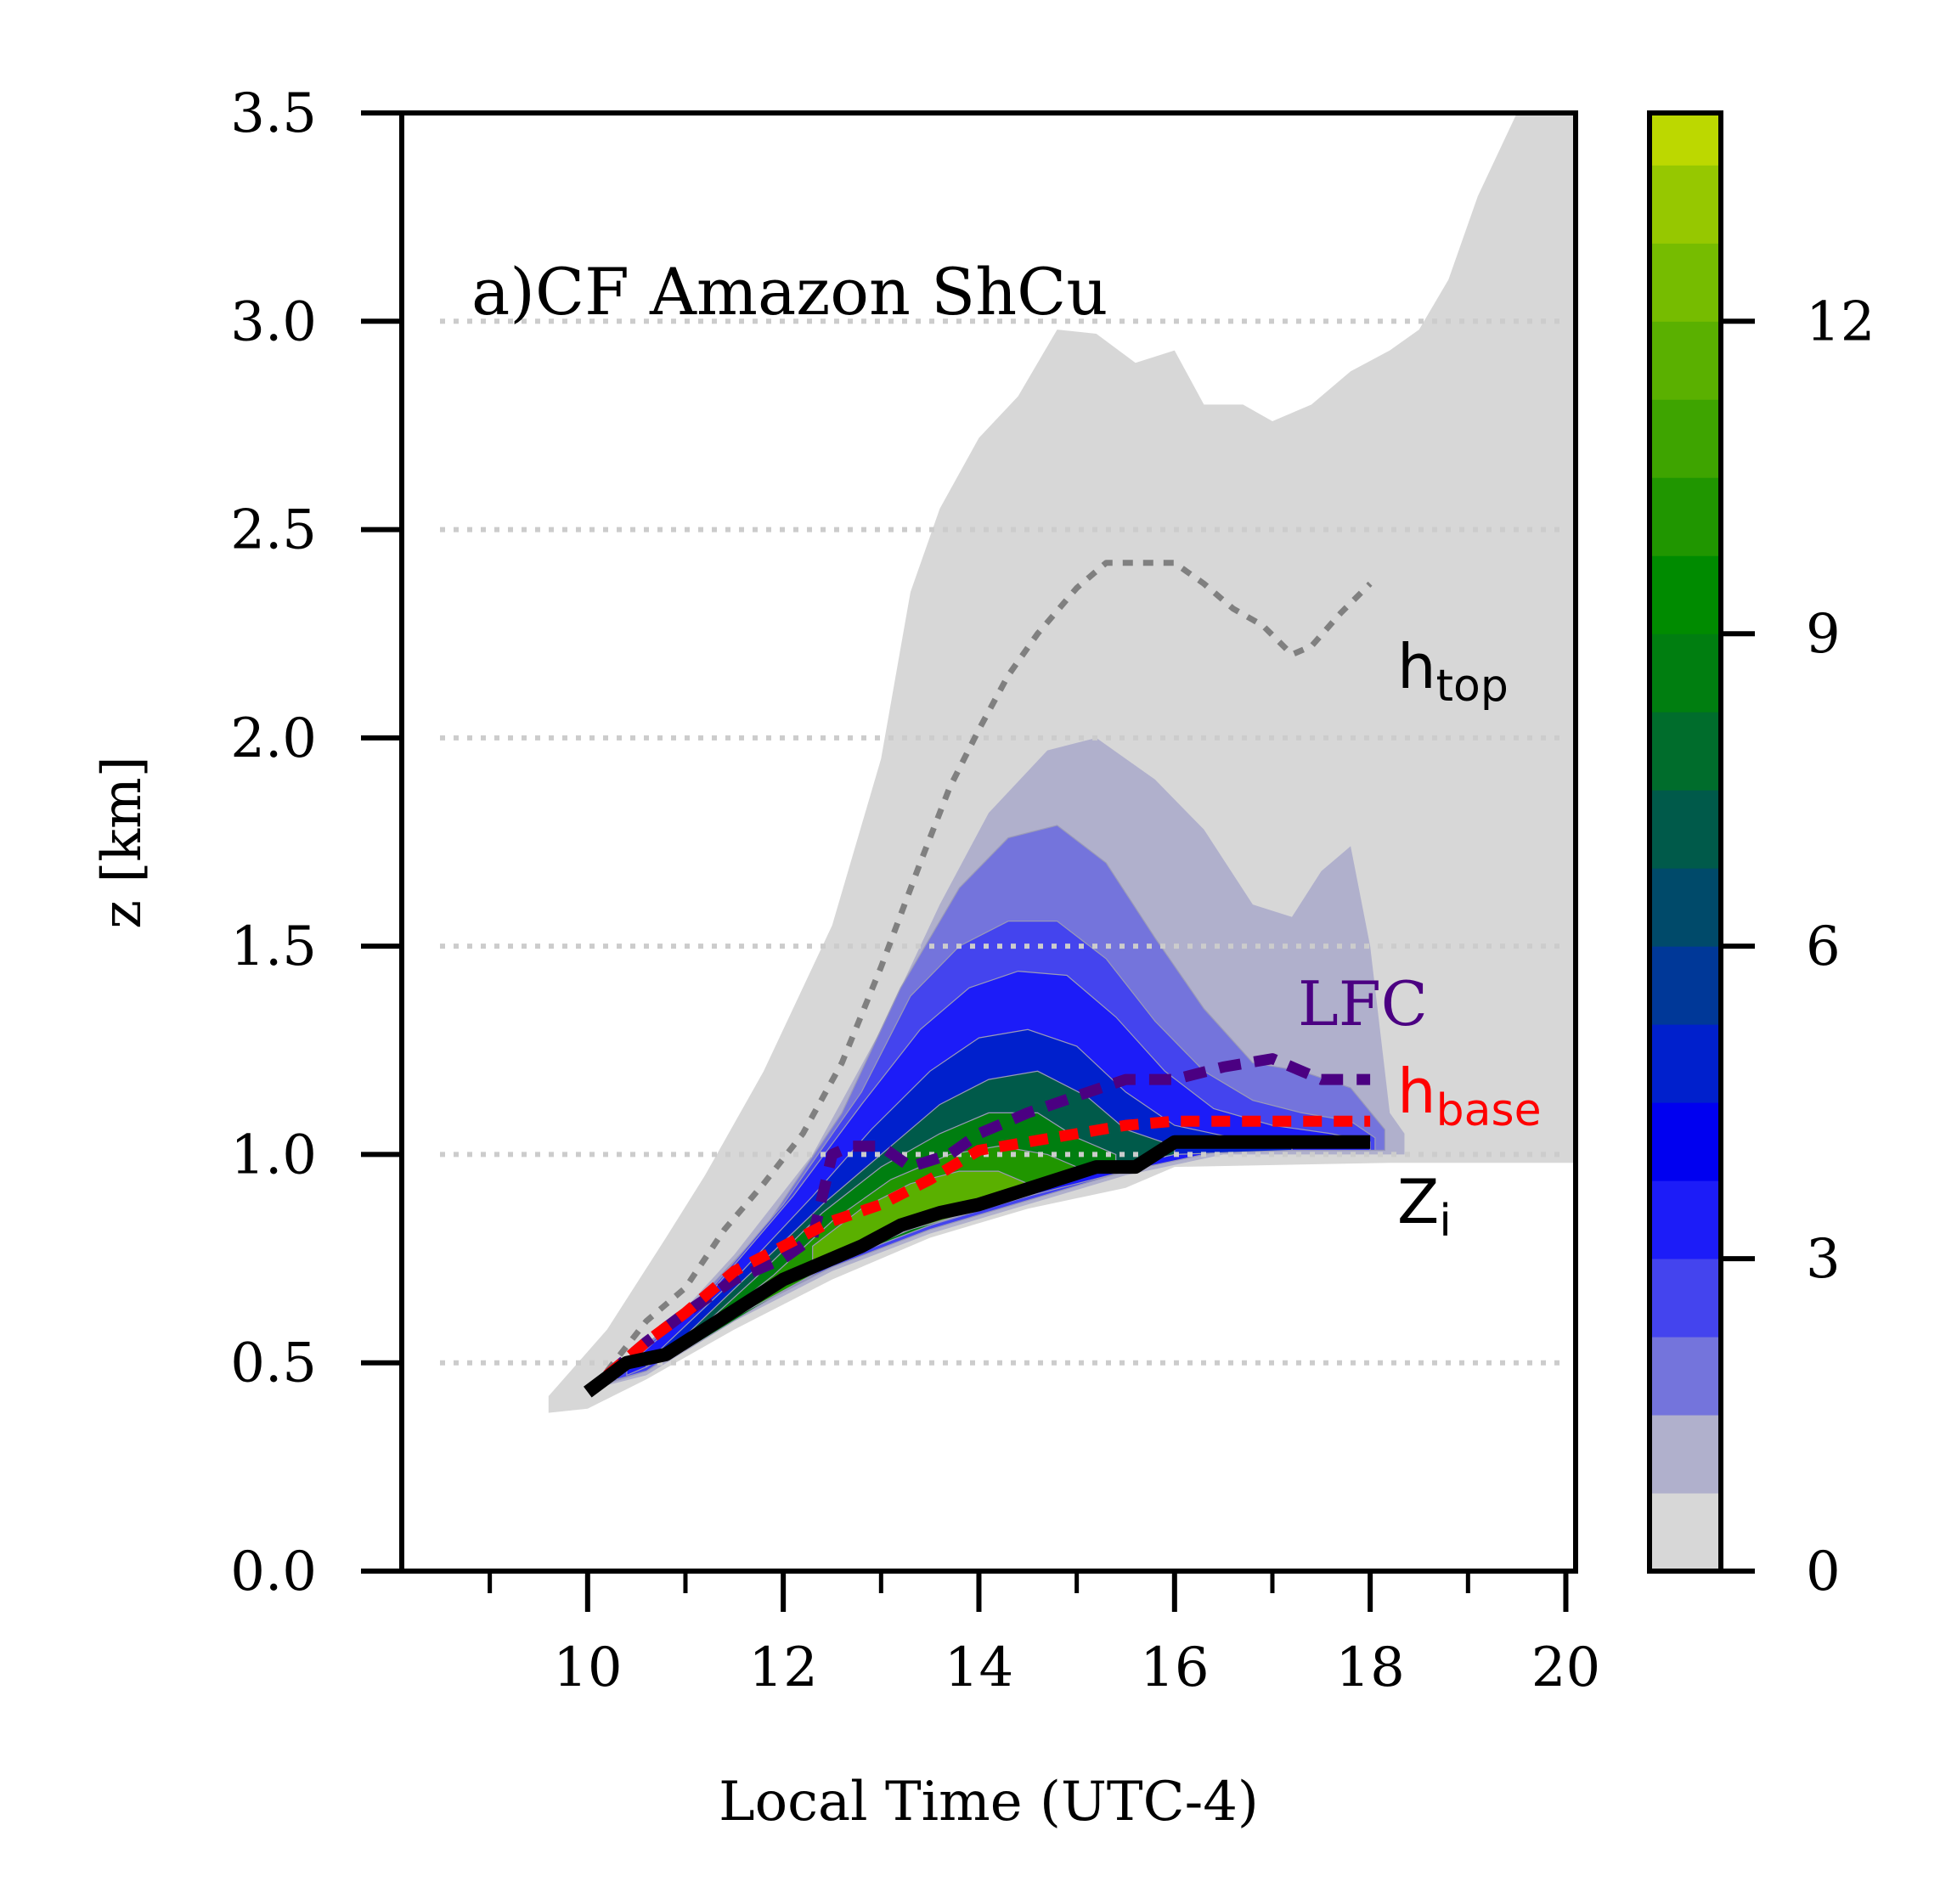 The image size is (1957, 1904). Describe the element at coordinates (790, 292) in the screenshot. I see `panel-label: a)CF Amazon ShCu` at that location.